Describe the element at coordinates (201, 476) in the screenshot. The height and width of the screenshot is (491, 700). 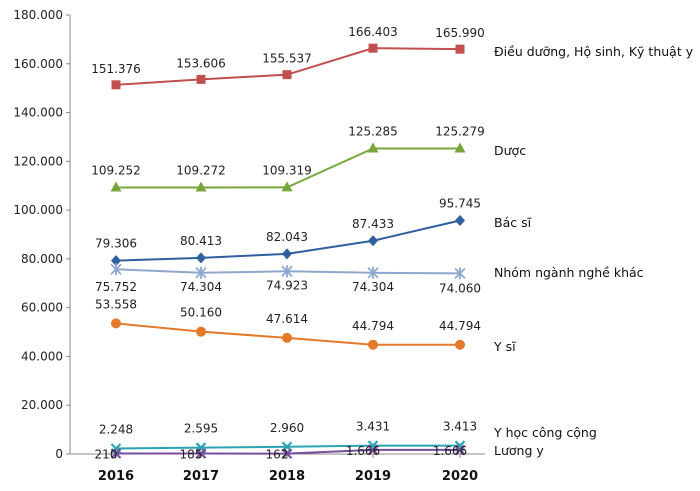
I see `x-tick-label: 2017` at that location.